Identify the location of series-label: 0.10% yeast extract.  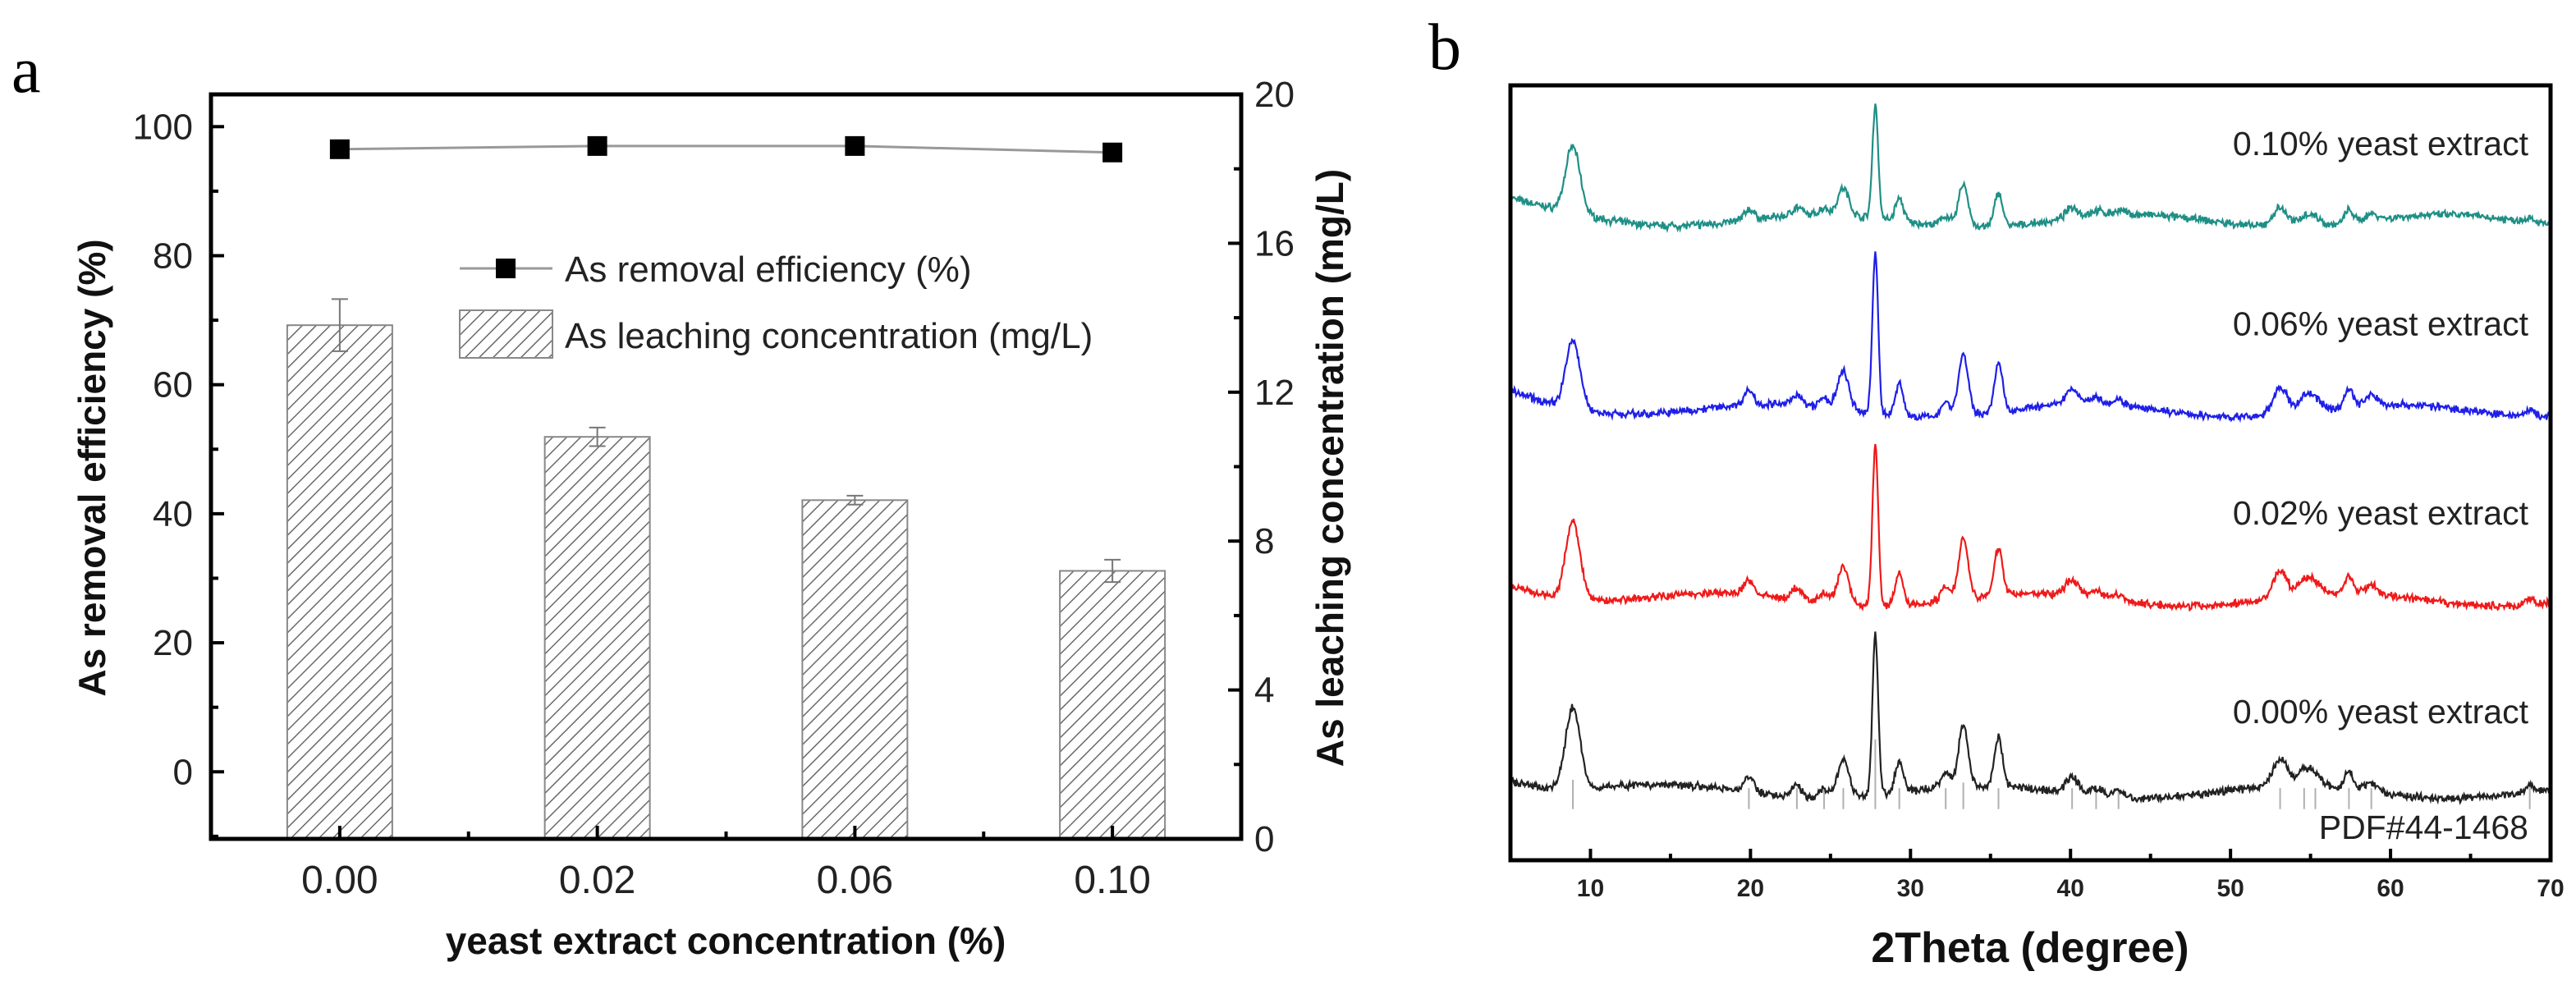
(2381, 144).